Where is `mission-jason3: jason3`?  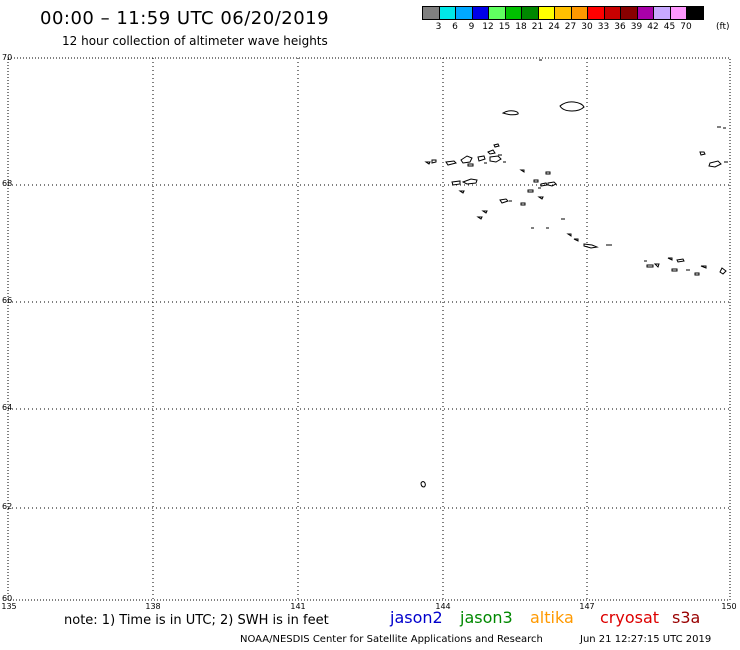 mission-jason3: jason3 is located at coordinates (486, 617).